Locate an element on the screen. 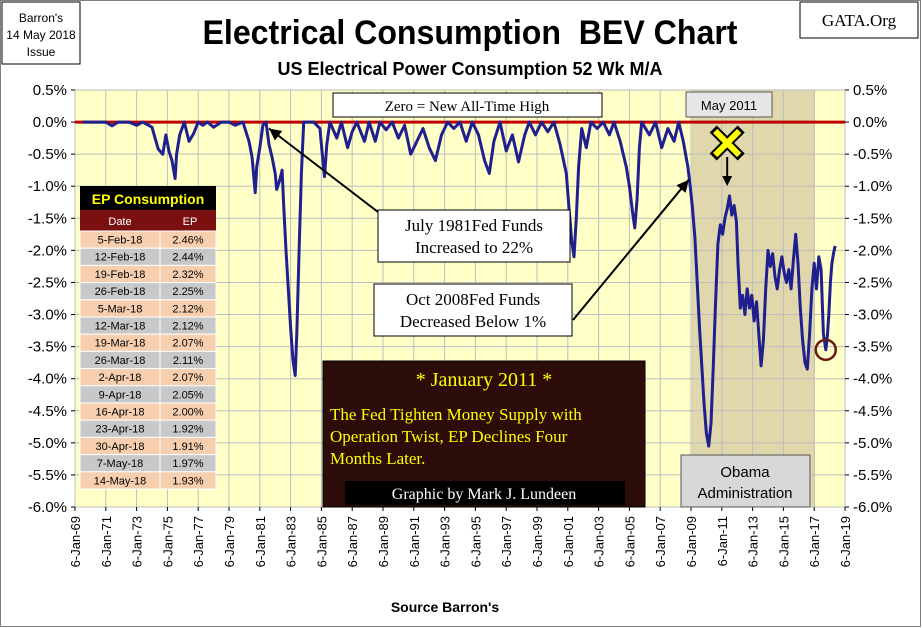 The image size is (922, 628). x-tick-label: 6-Jan-95 is located at coordinates (475, 541).